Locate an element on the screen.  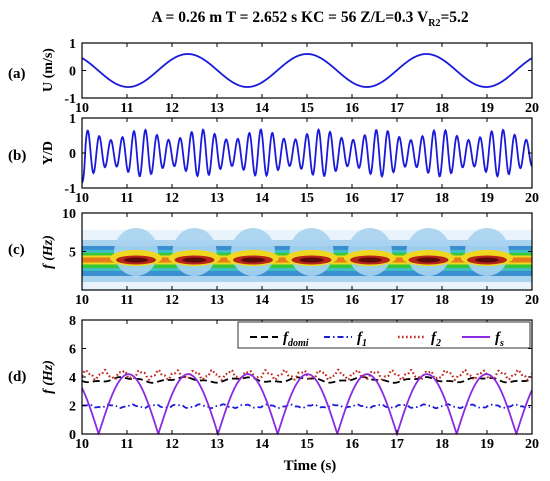
x-axis-label: Time (s) is located at coordinates (310, 466).